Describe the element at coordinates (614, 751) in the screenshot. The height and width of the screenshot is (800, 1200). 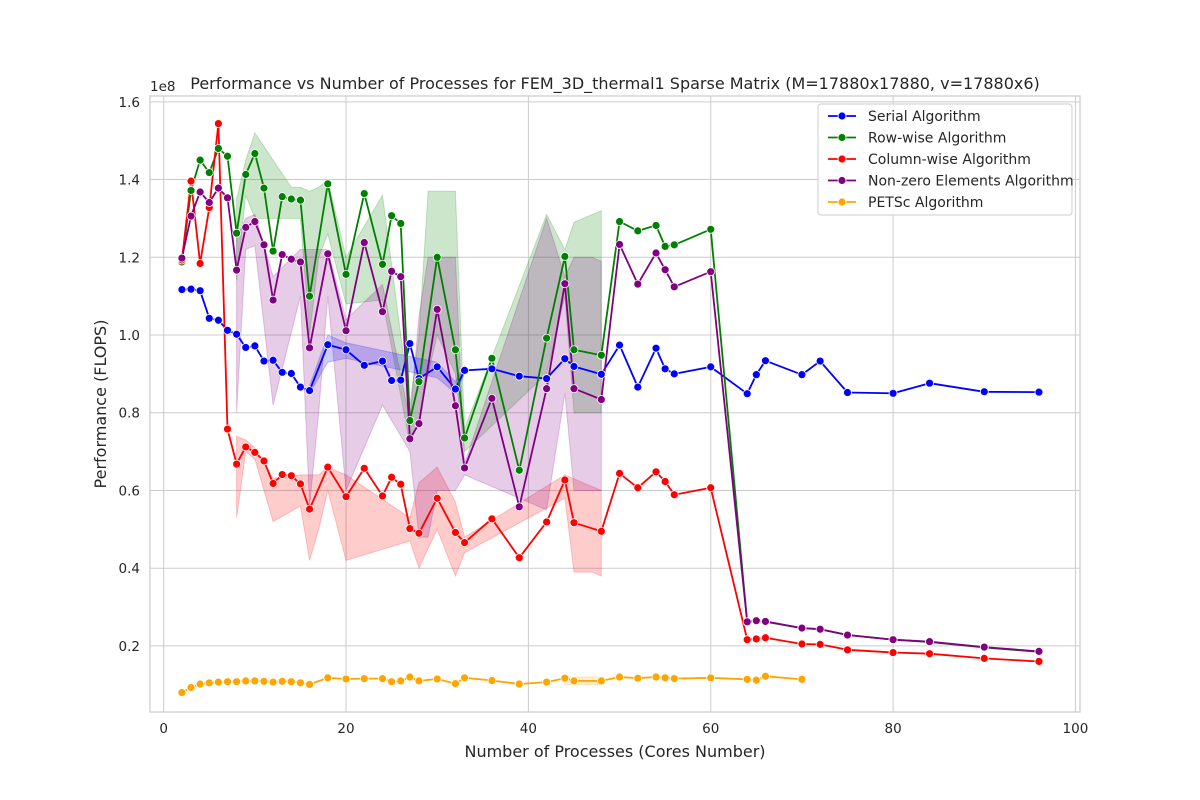
I see `x-axis-label: Number of Processes (Cores Number)` at that location.